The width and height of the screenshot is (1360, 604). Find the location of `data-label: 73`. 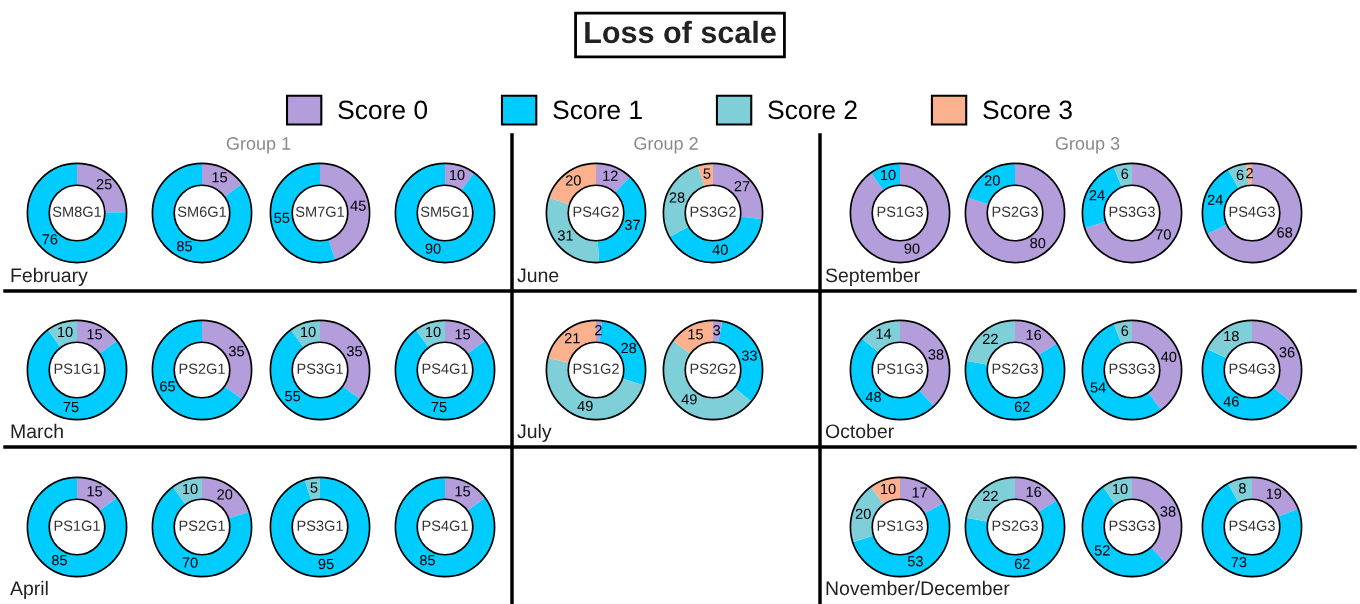

data-label: 73 is located at coordinates (1239, 562).